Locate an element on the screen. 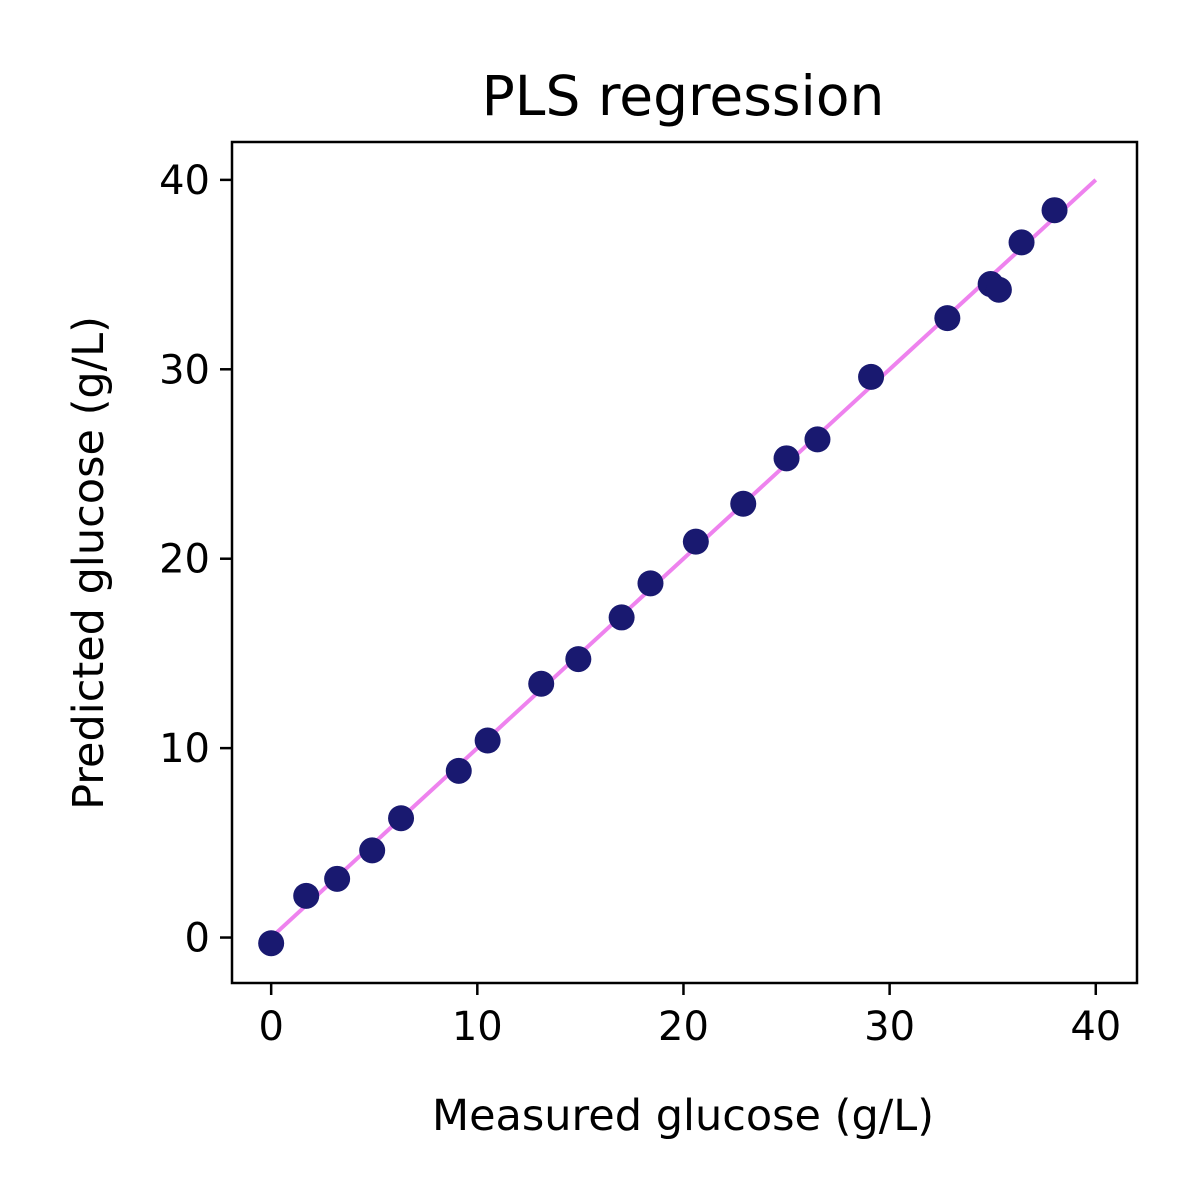 The image size is (1200, 1200). x-tick-label: 30 is located at coordinates (889, 1027).